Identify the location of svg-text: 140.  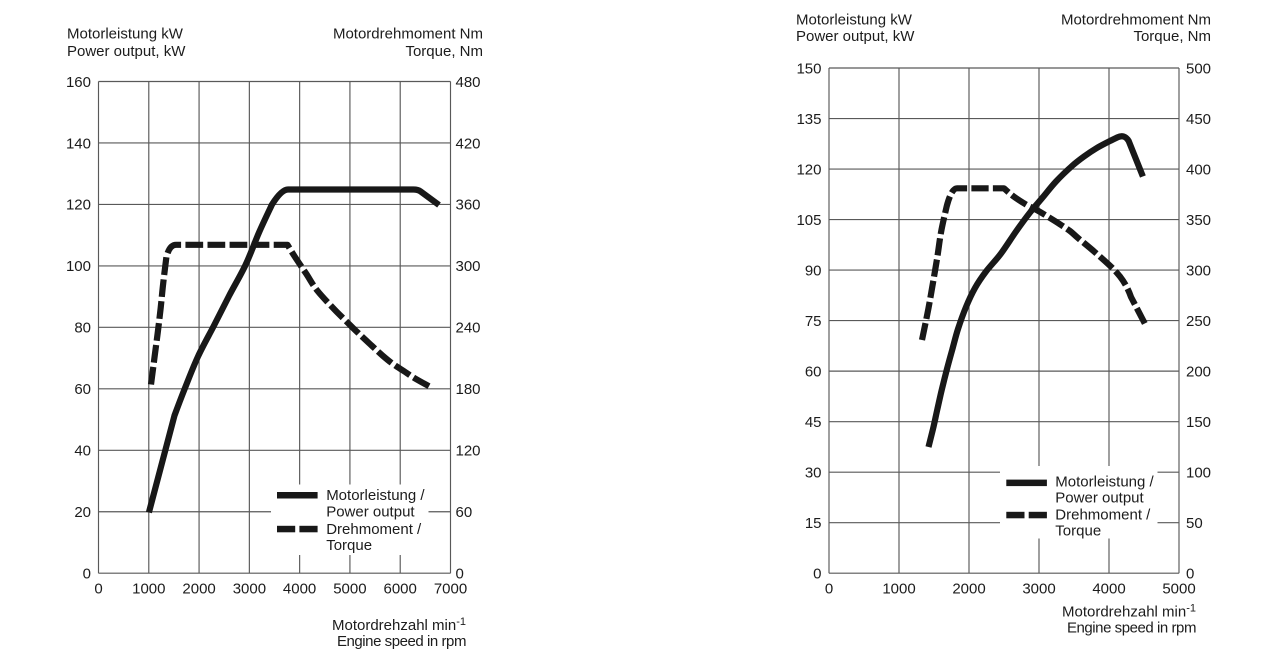
(78, 143).